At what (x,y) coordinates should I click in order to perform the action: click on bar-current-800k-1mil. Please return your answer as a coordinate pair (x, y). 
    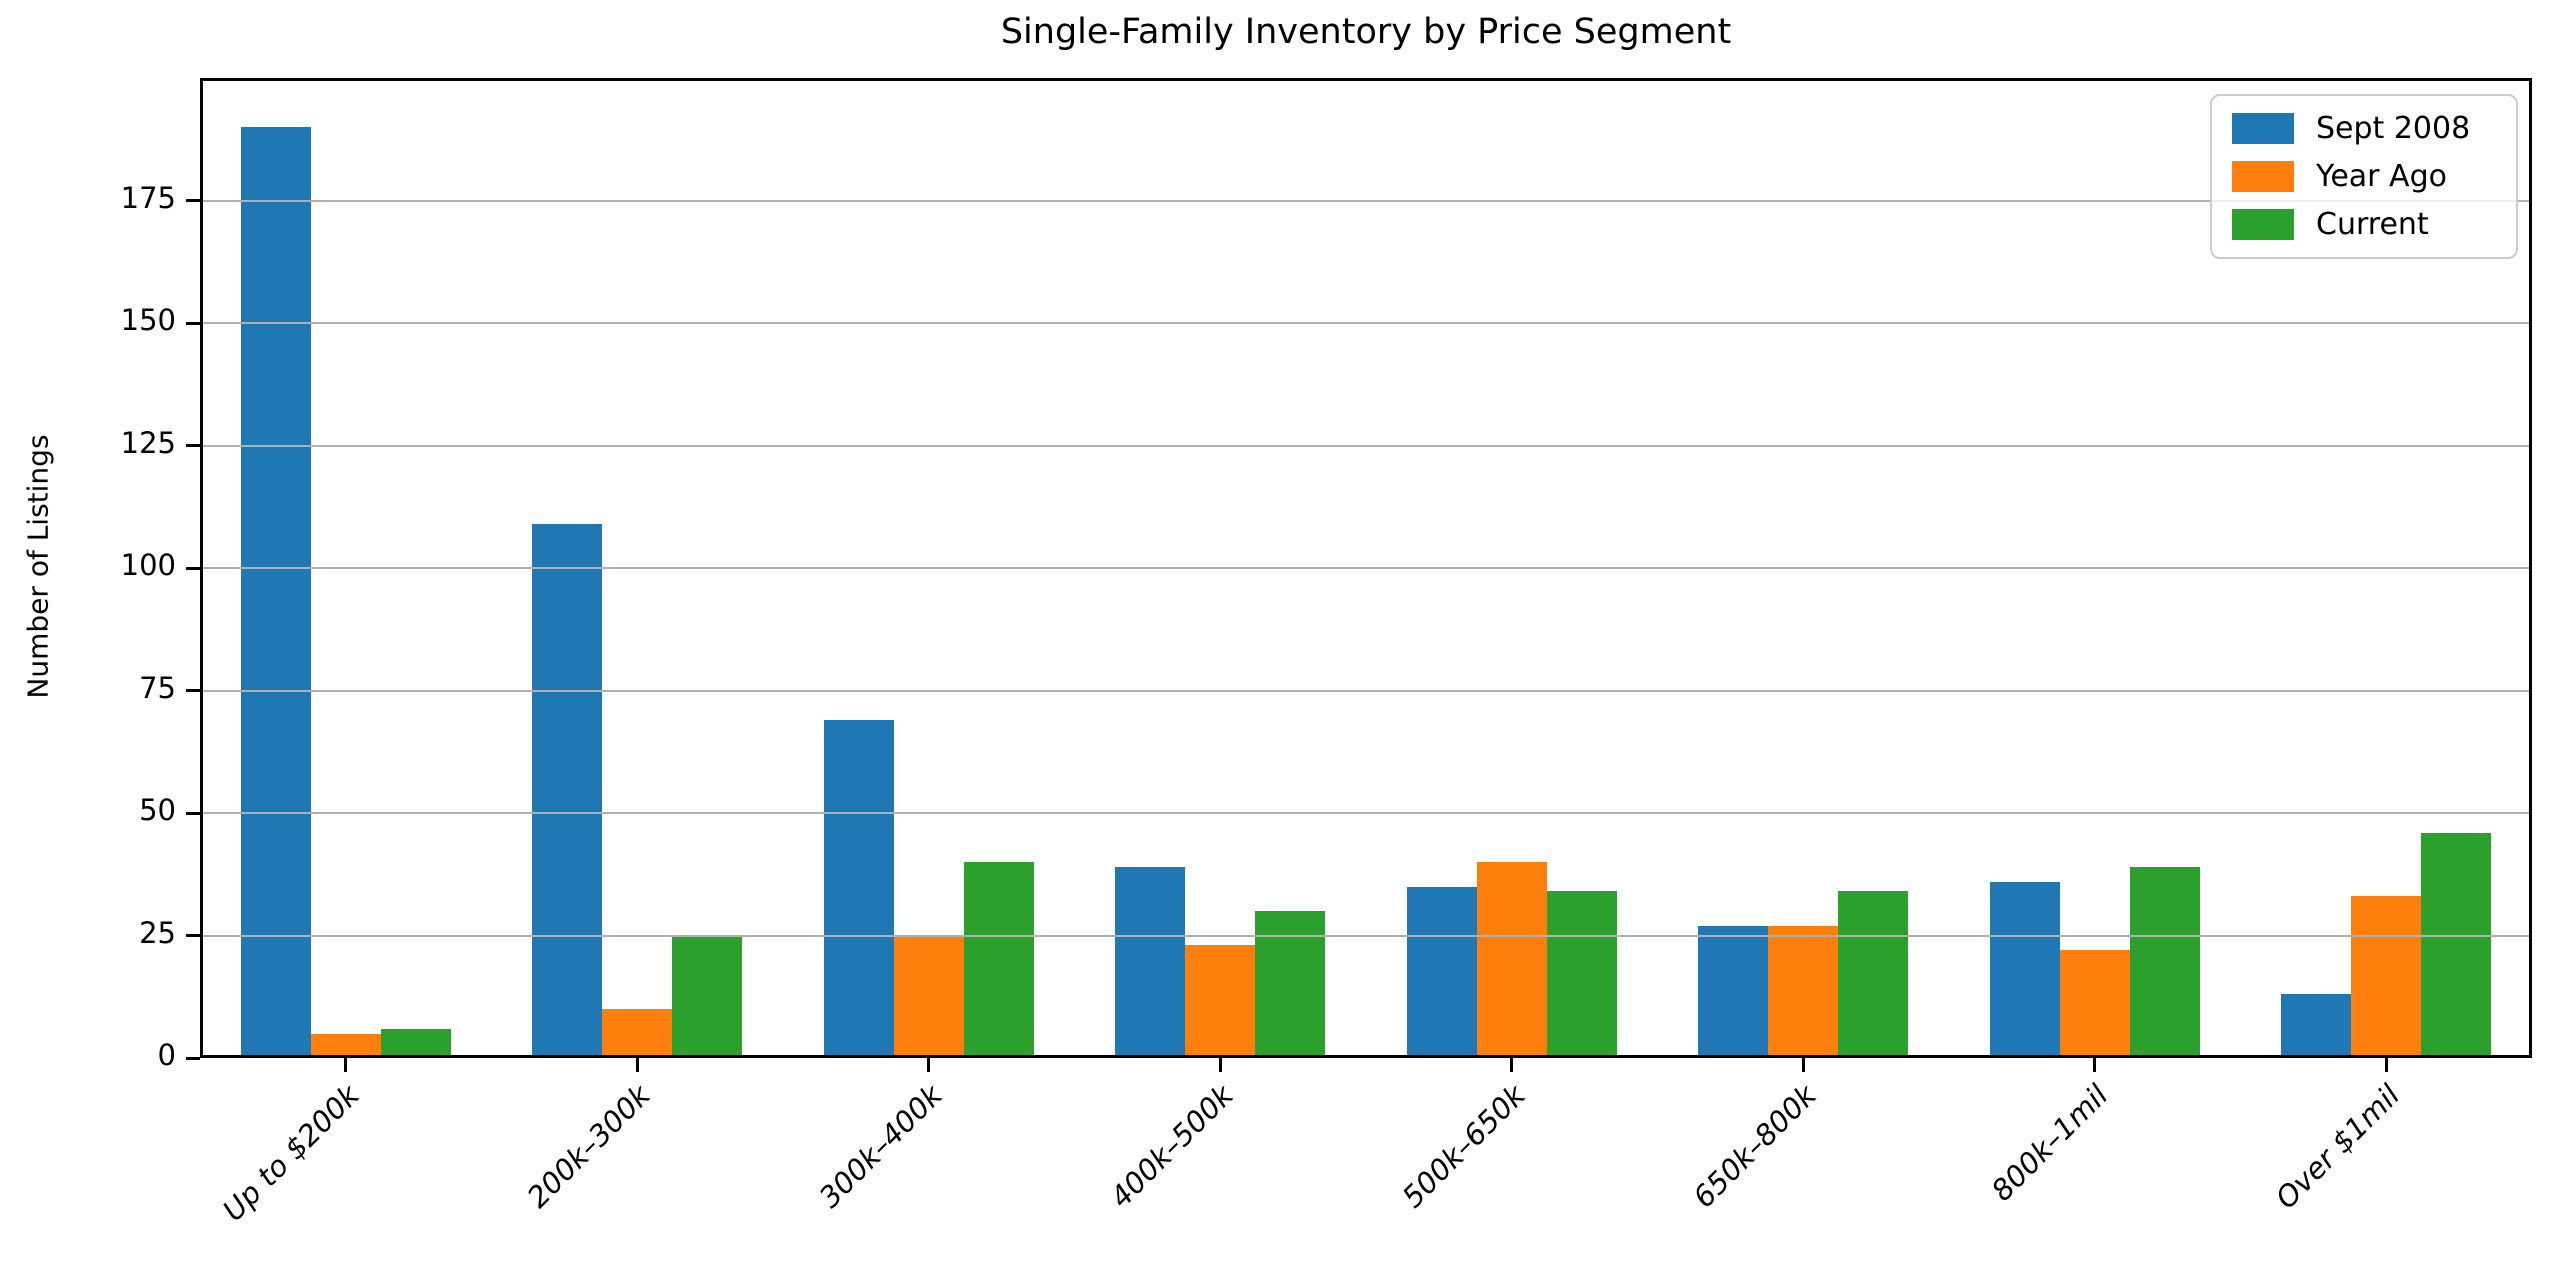
    Looking at the image, I should click on (2164, 962).